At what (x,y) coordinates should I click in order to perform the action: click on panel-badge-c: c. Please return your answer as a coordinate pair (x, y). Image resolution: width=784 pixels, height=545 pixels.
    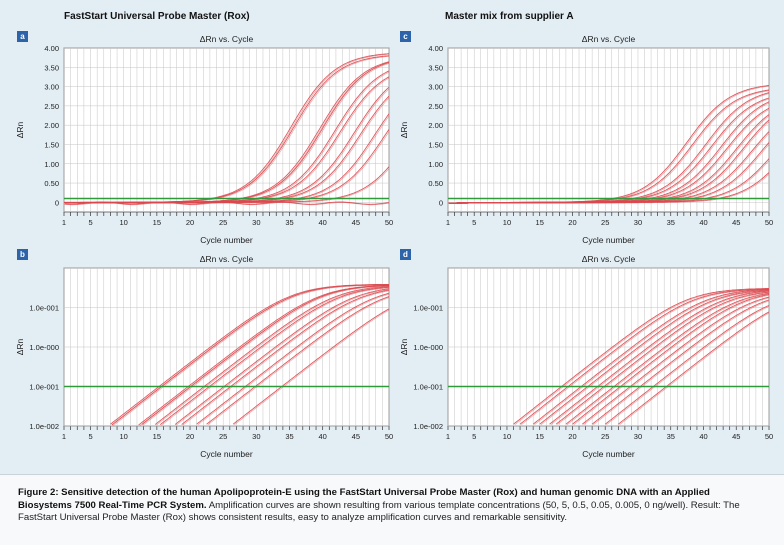
    Looking at the image, I should click on (405, 36).